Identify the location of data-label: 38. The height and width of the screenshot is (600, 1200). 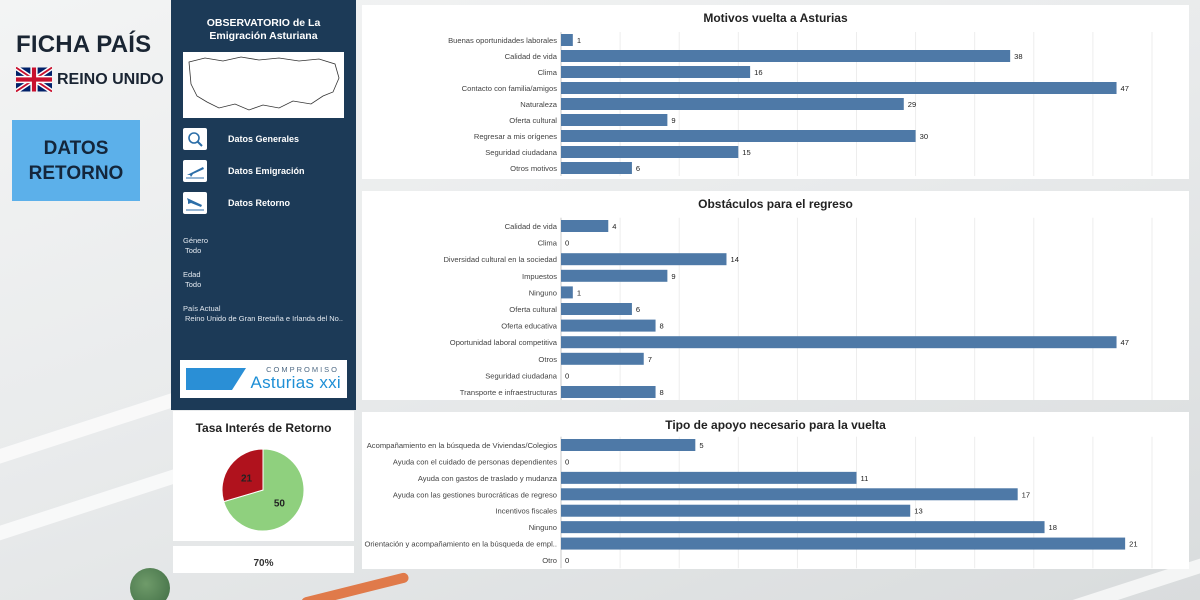
(1018, 56).